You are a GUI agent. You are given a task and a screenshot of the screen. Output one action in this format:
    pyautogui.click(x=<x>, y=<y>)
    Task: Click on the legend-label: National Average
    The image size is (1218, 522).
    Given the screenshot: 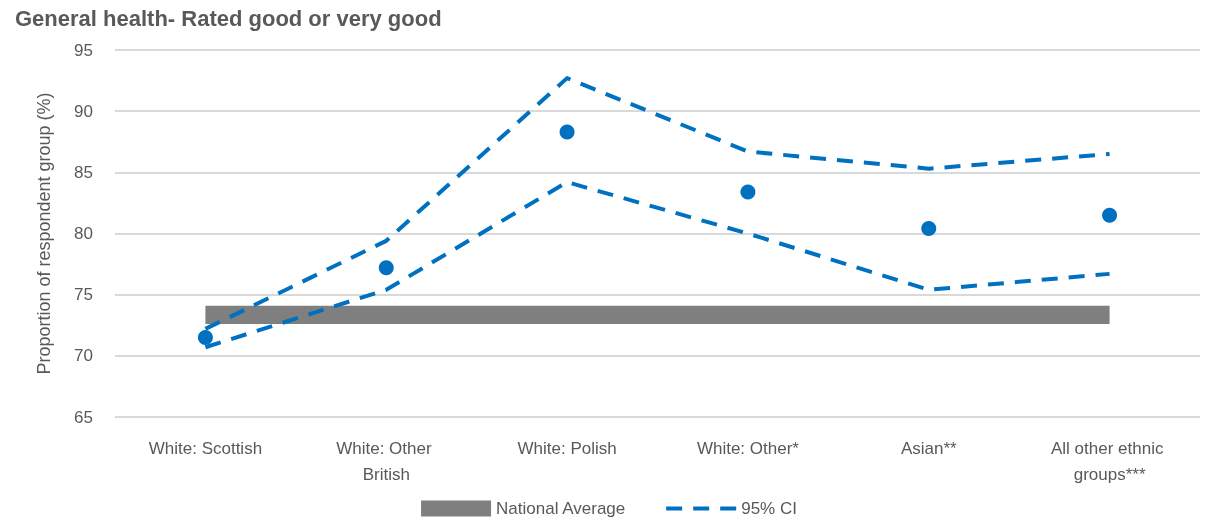 What is the action you would take?
    pyautogui.click(x=561, y=508)
    